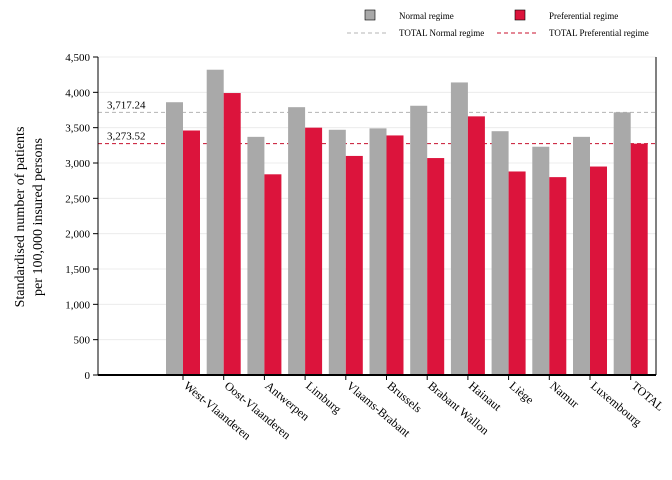  I want to click on y-tick-label-4: 2,000, so click(77, 235).